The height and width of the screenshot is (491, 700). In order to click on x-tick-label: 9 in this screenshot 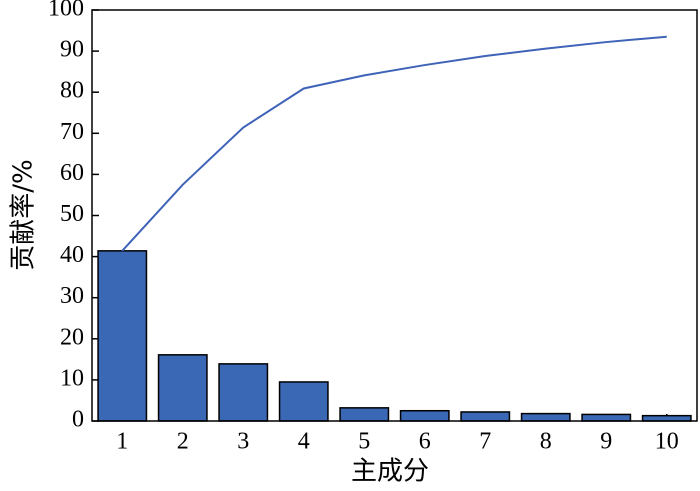, I will do `click(606, 442)`.